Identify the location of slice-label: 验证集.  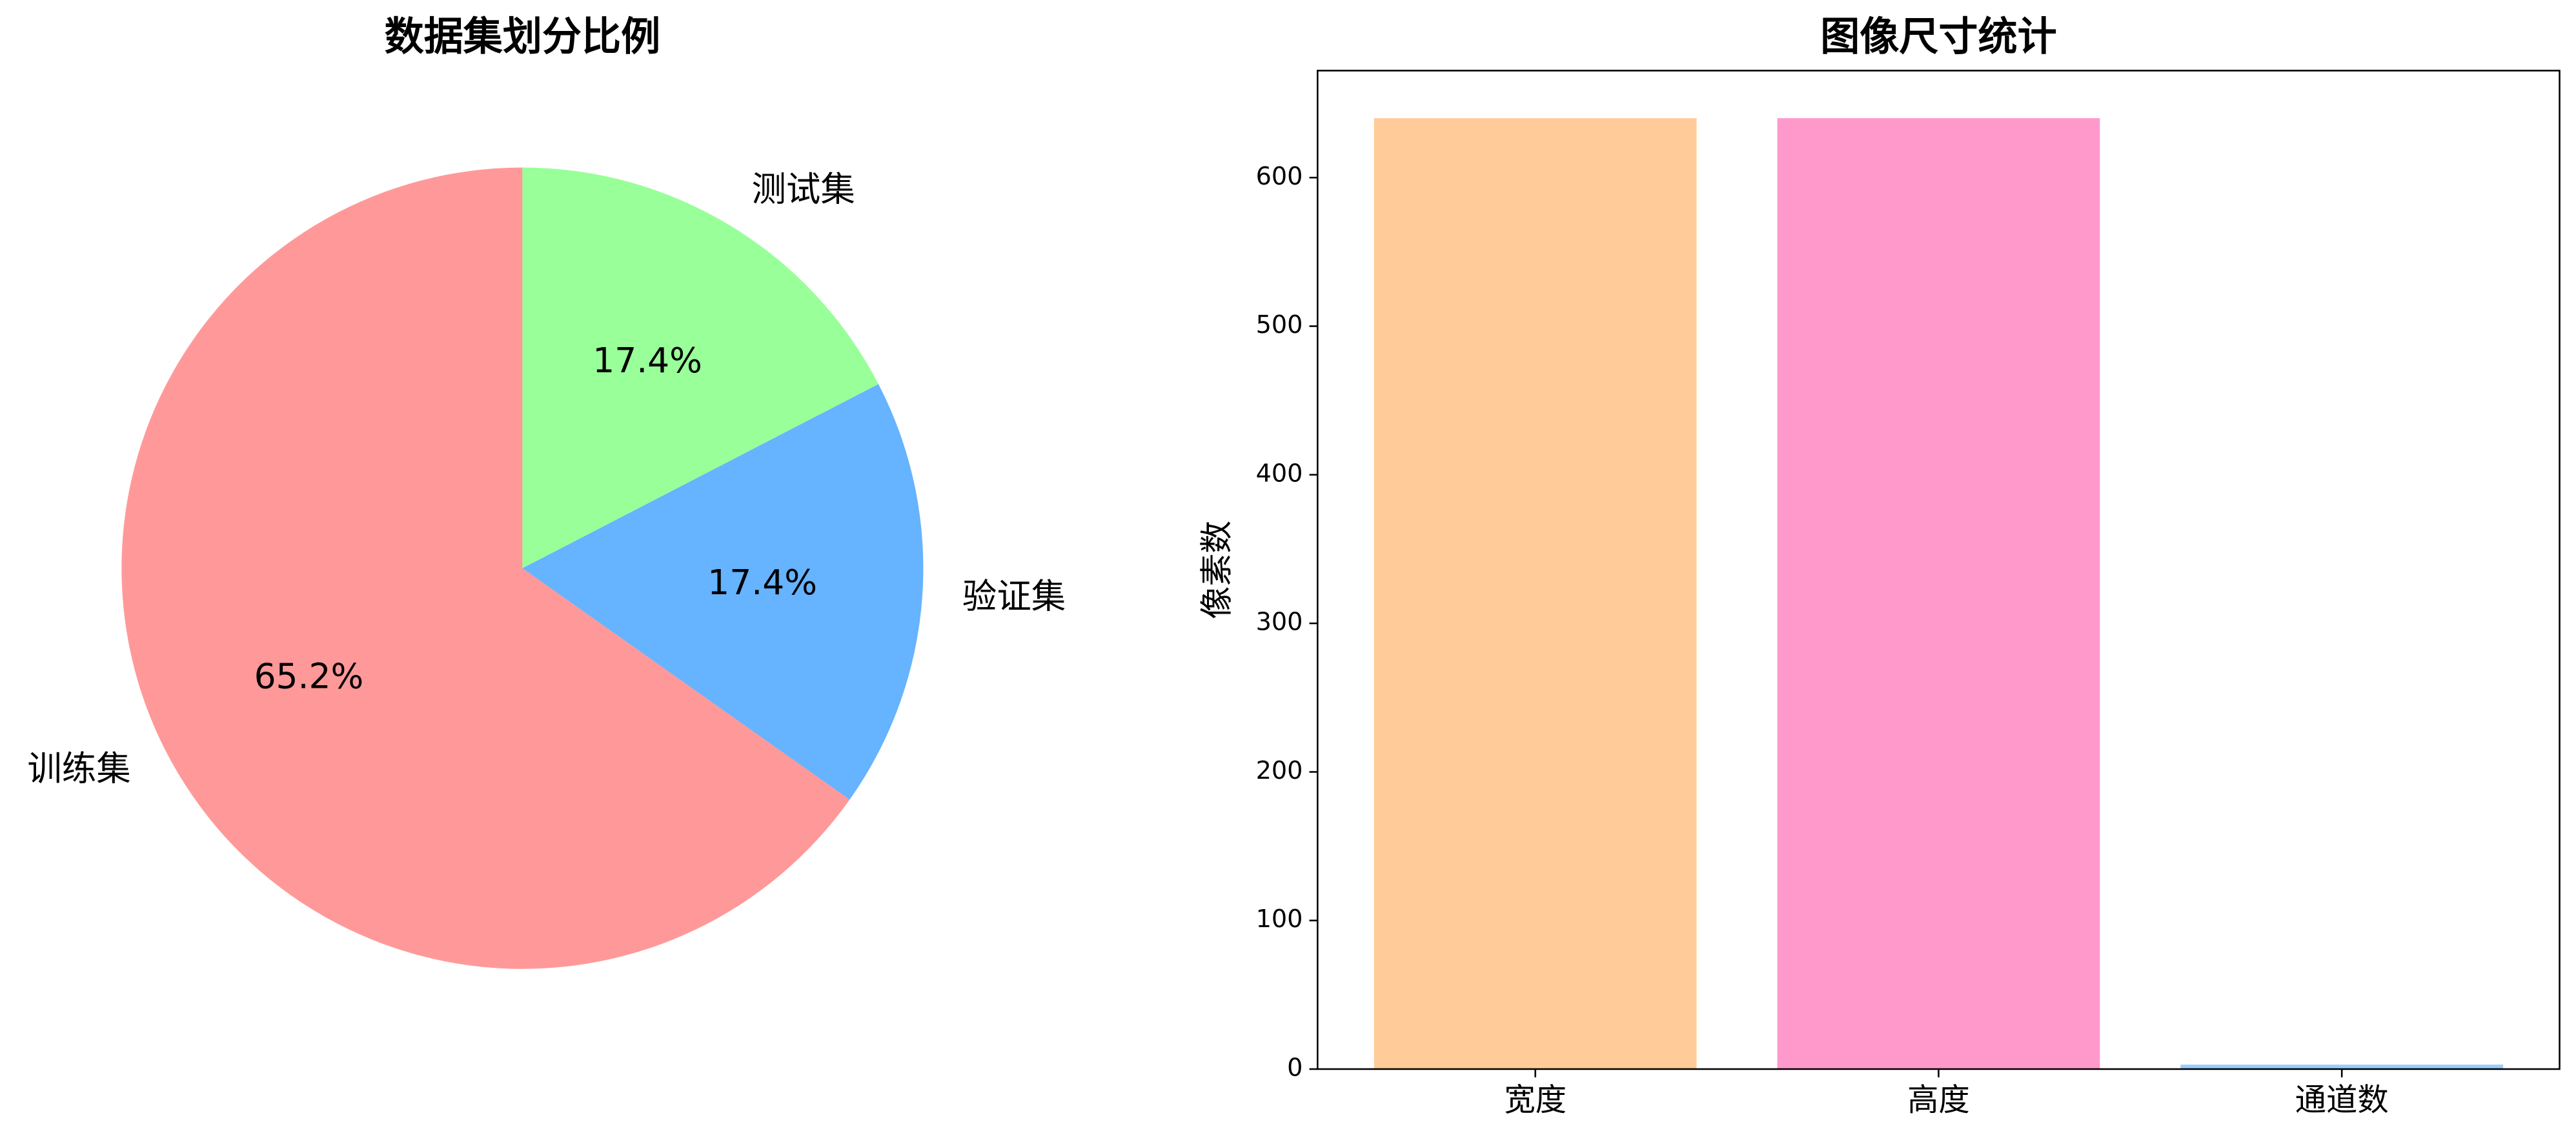
(1014, 596).